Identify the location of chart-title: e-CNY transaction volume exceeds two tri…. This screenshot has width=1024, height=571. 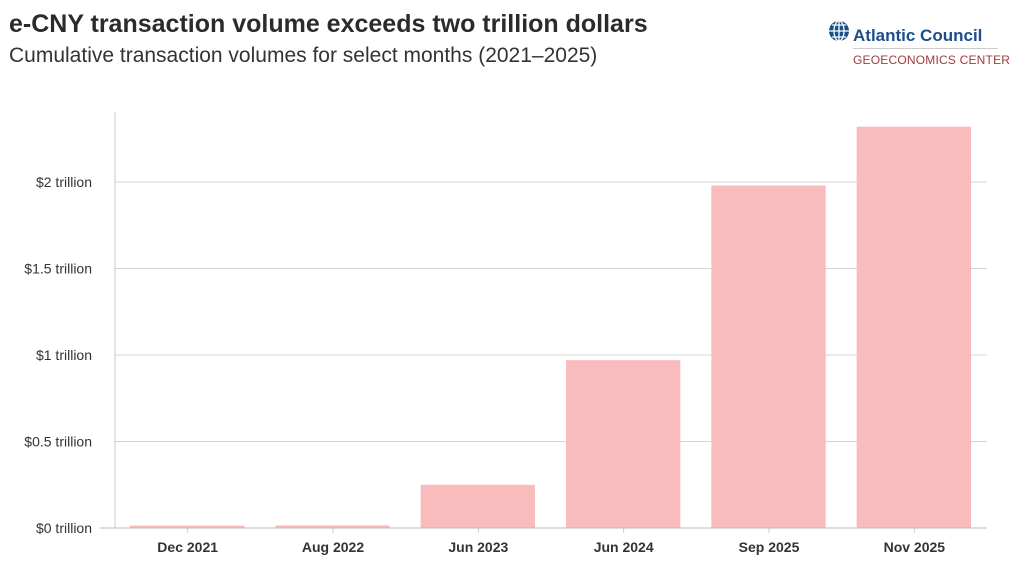
(328, 24).